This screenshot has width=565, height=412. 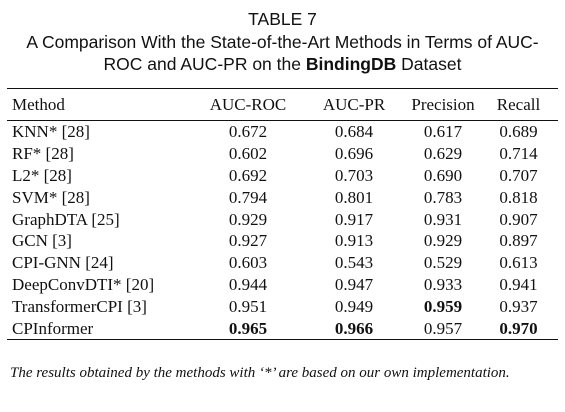 What do you see at coordinates (354, 132) in the screenshot?
I see `value-cell: 0.684` at bounding box center [354, 132].